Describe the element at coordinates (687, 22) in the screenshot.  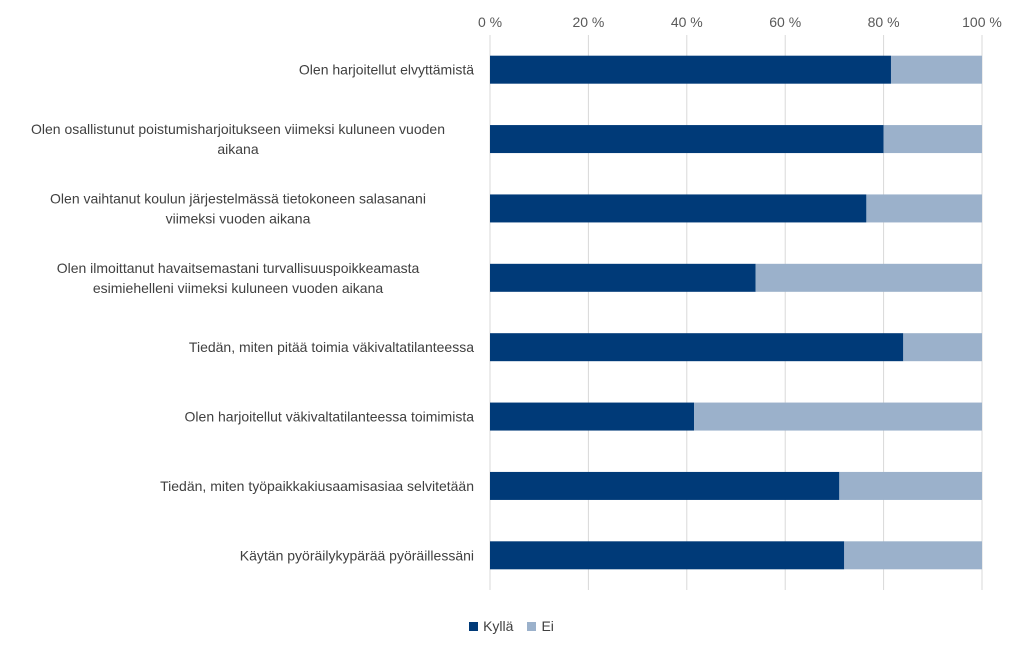
I see `x-tick-label: 40 %` at that location.